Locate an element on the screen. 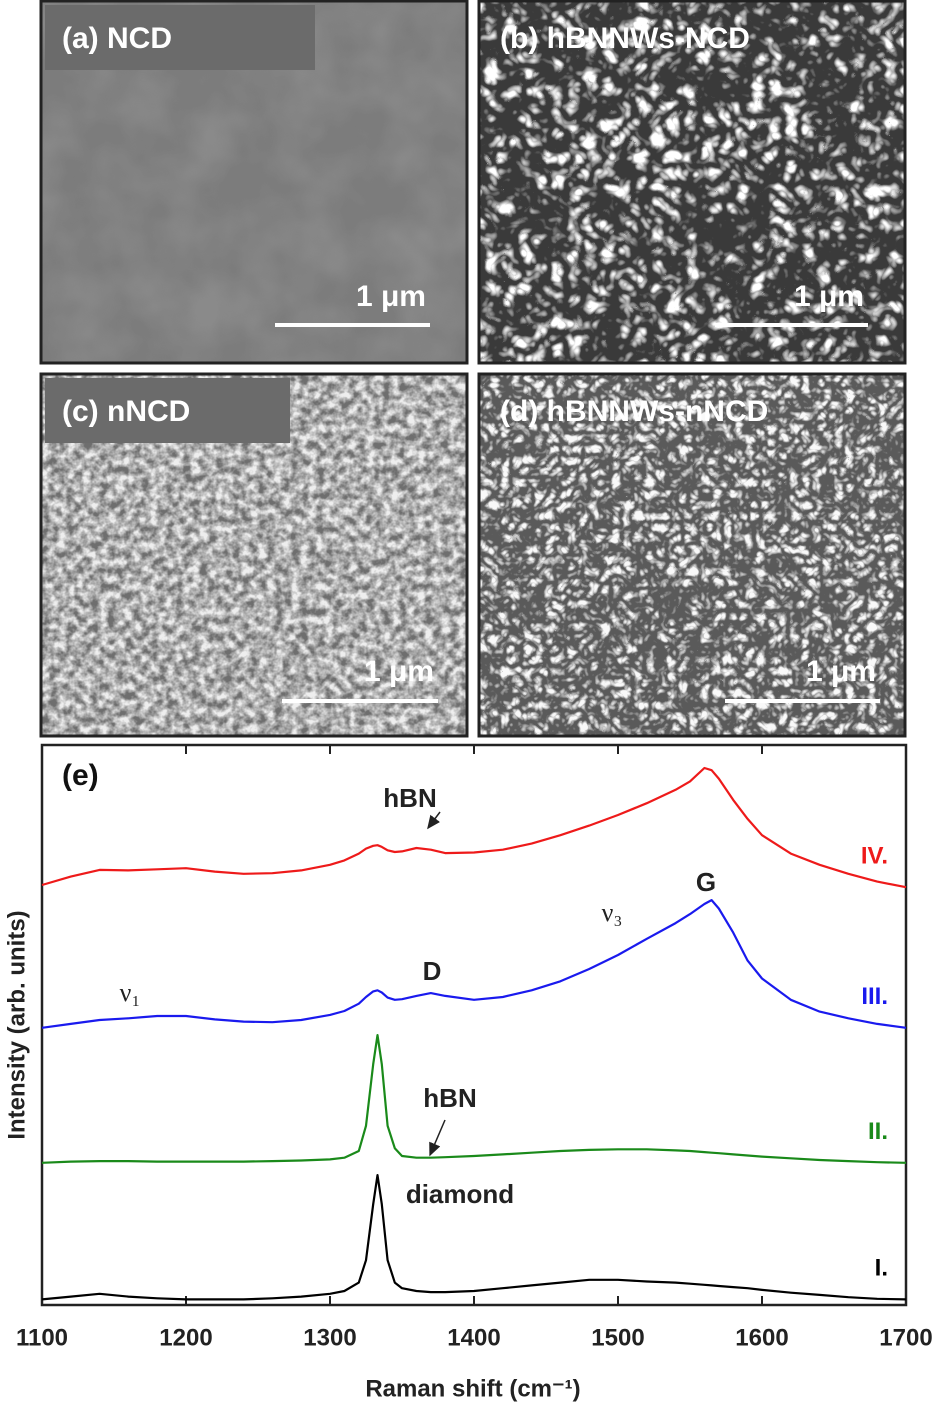  annotation: G is located at coordinates (706, 882).